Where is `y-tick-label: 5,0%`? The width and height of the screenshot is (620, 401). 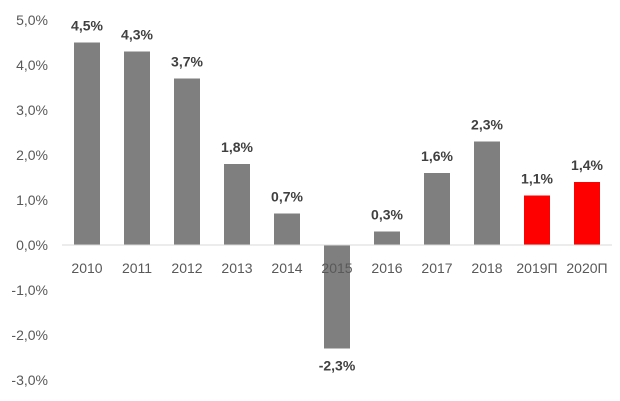 y-tick-label: 5,0% is located at coordinates (32, 20).